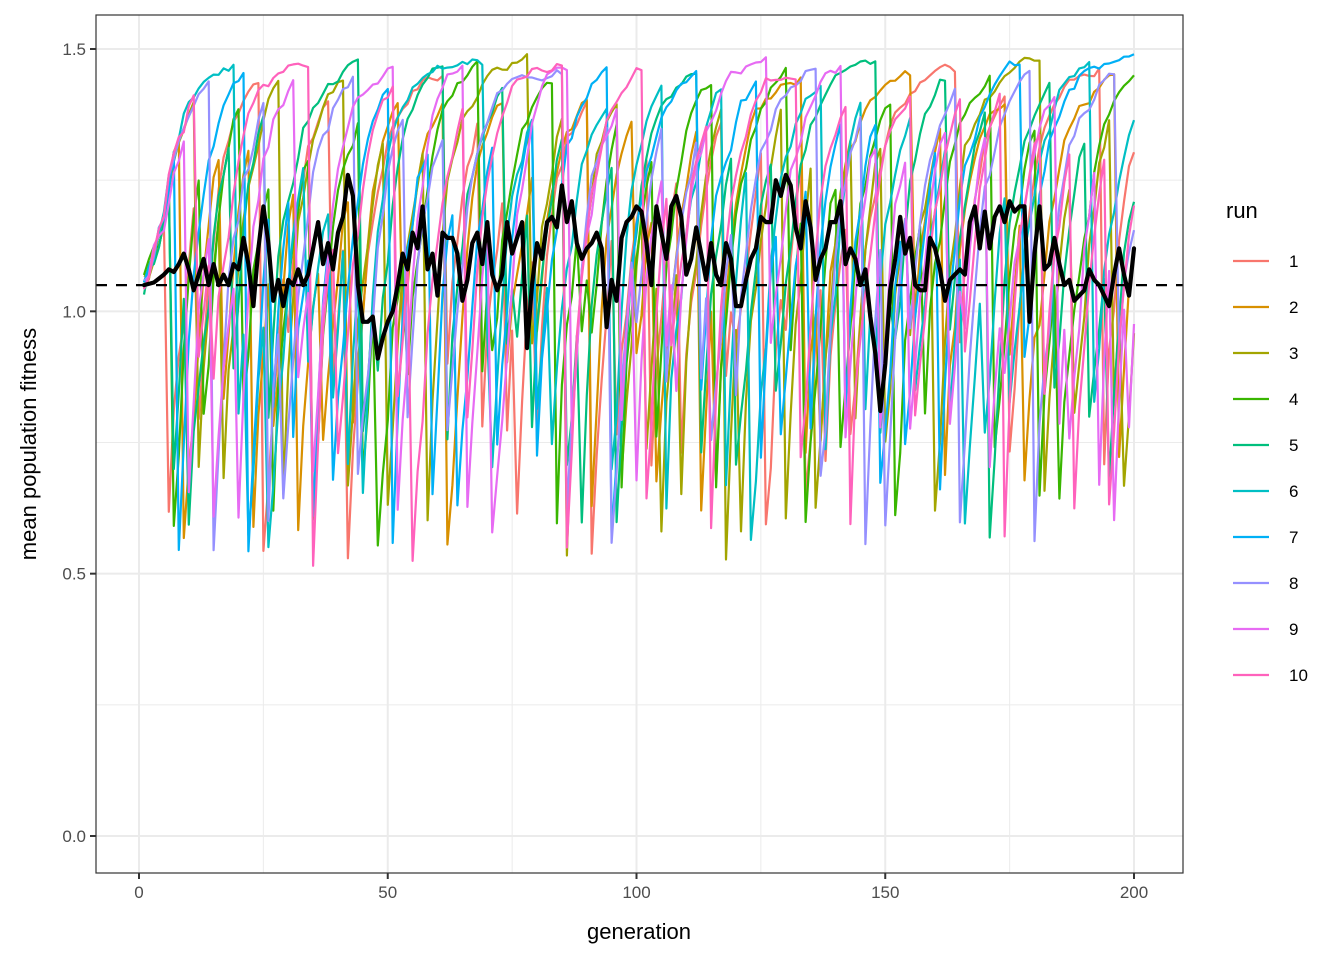  What do you see at coordinates (636, 892) in the screenshot?
I see `x-tick-label: 100` at bounding box center [636, 892].